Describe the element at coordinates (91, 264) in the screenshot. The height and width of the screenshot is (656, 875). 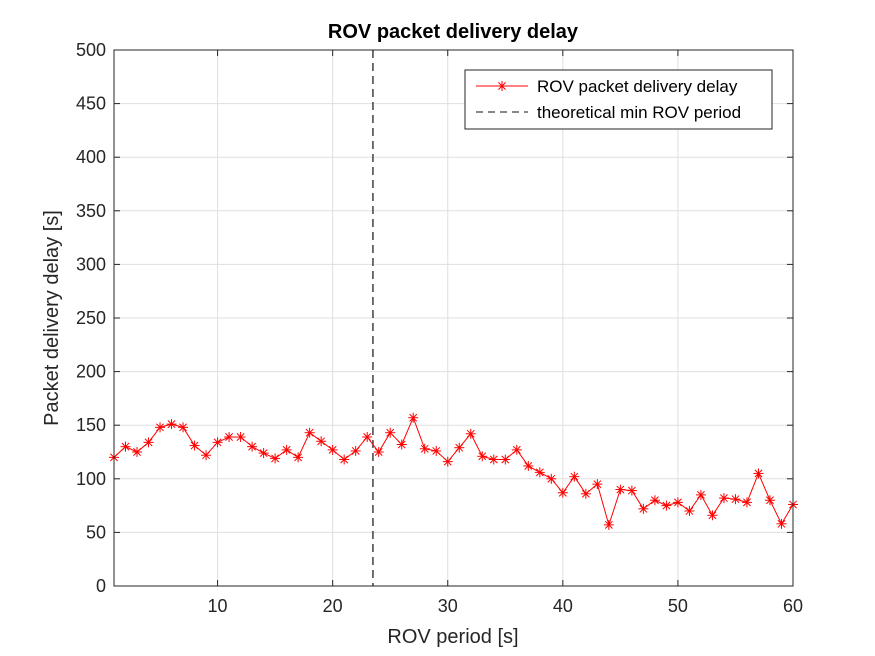
I see `y-tick-label: 300` at that location.